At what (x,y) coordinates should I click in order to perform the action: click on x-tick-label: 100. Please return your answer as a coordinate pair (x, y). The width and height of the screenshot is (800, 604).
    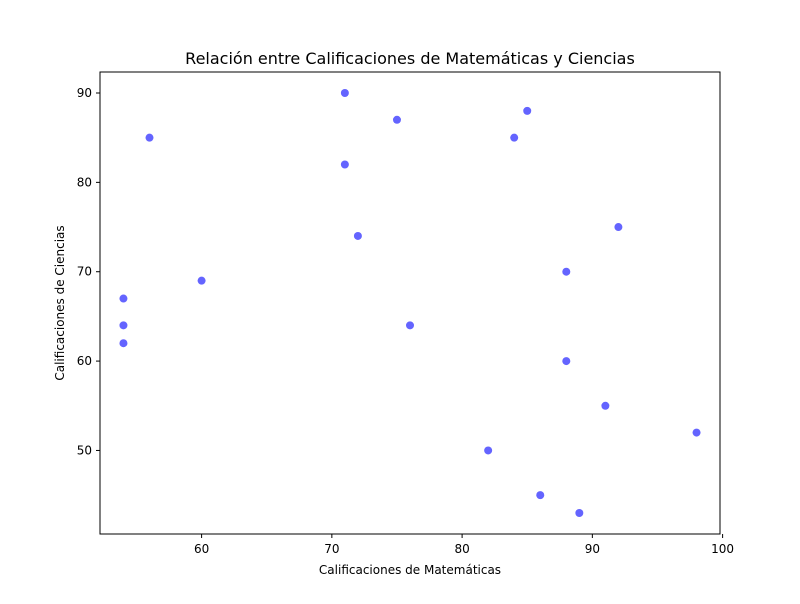
    Looking at the image, I should click on (722, 549).